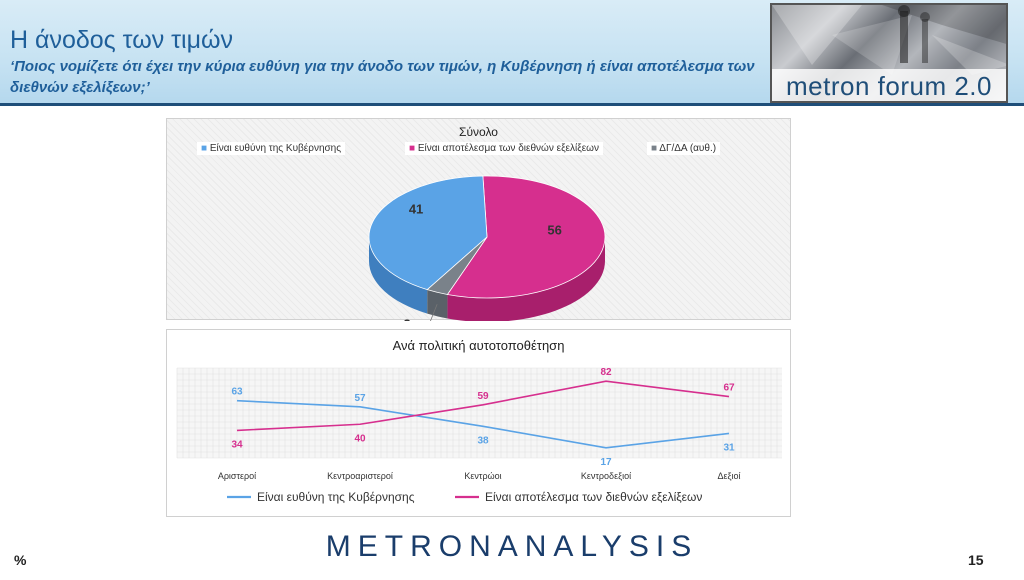 The width and height of the screenshot is (1024, 580). I want to click on pie-slice-dk, so click(457, 265).